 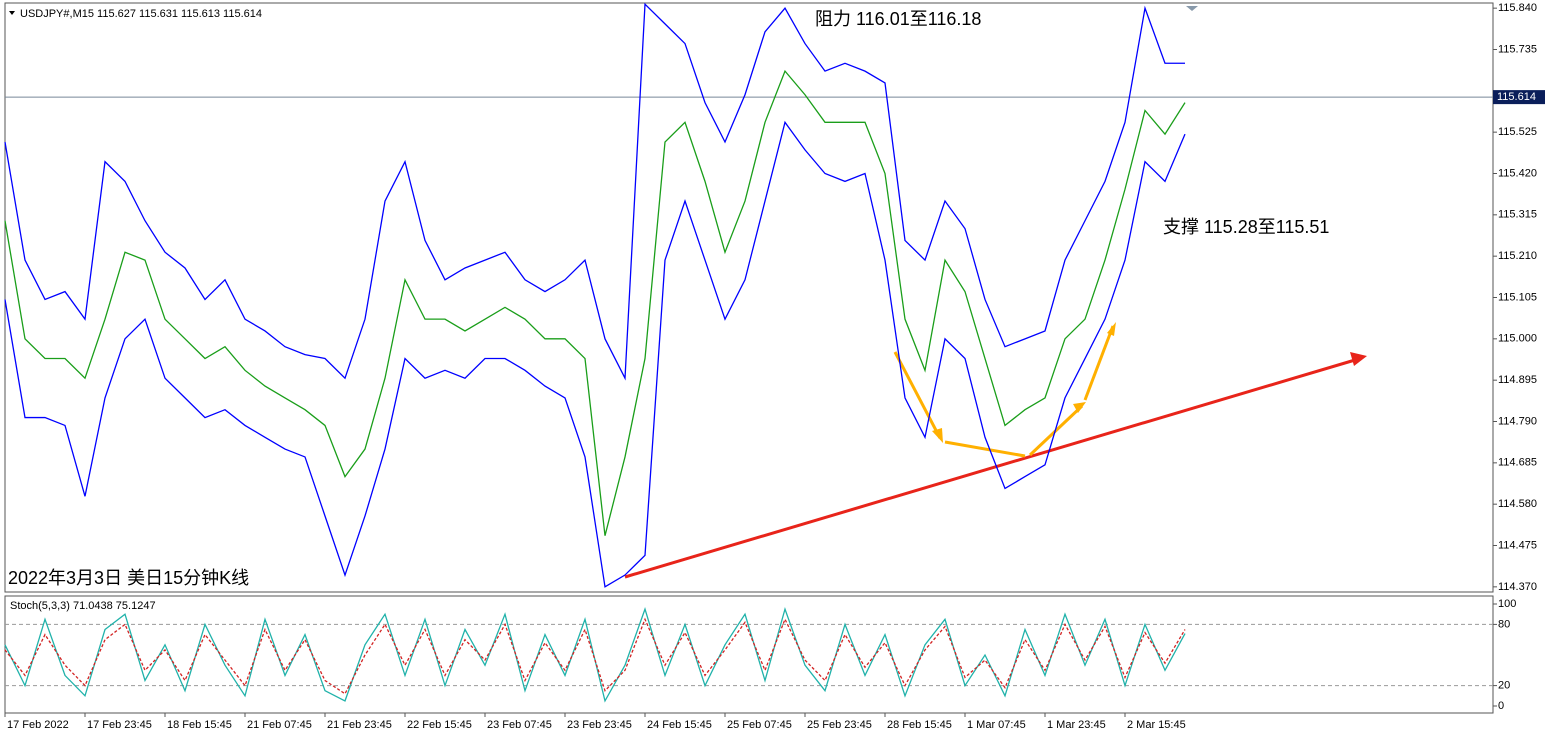 What do you see at coordinates (128, 578) in the screenshot?
I see `annotation: 2022年3月3日 美日15分钟K线` at bounding box center [128, 578].